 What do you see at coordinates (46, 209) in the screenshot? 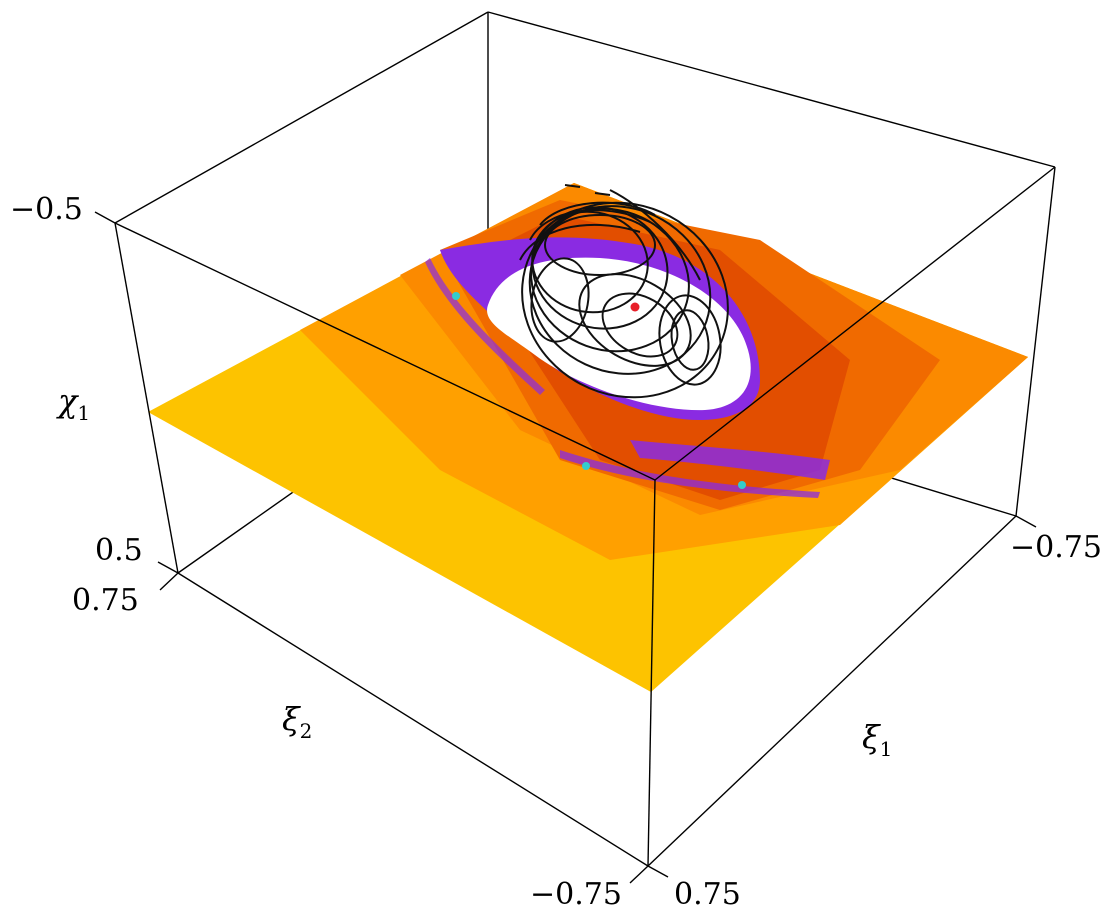
I see `chi1-tick-top: −0.5` at bounding box center [46, 209].